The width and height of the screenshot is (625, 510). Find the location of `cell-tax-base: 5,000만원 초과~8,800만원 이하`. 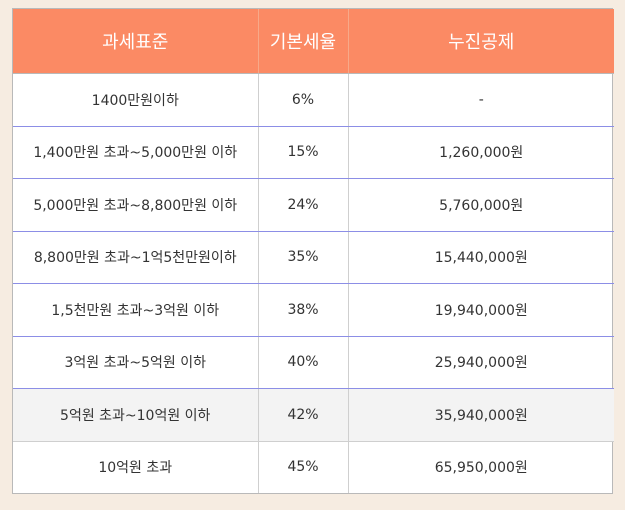

cell-tax-base: 5,000만원 초과~8,800만원 이하 is located at coordinates (136, 205).